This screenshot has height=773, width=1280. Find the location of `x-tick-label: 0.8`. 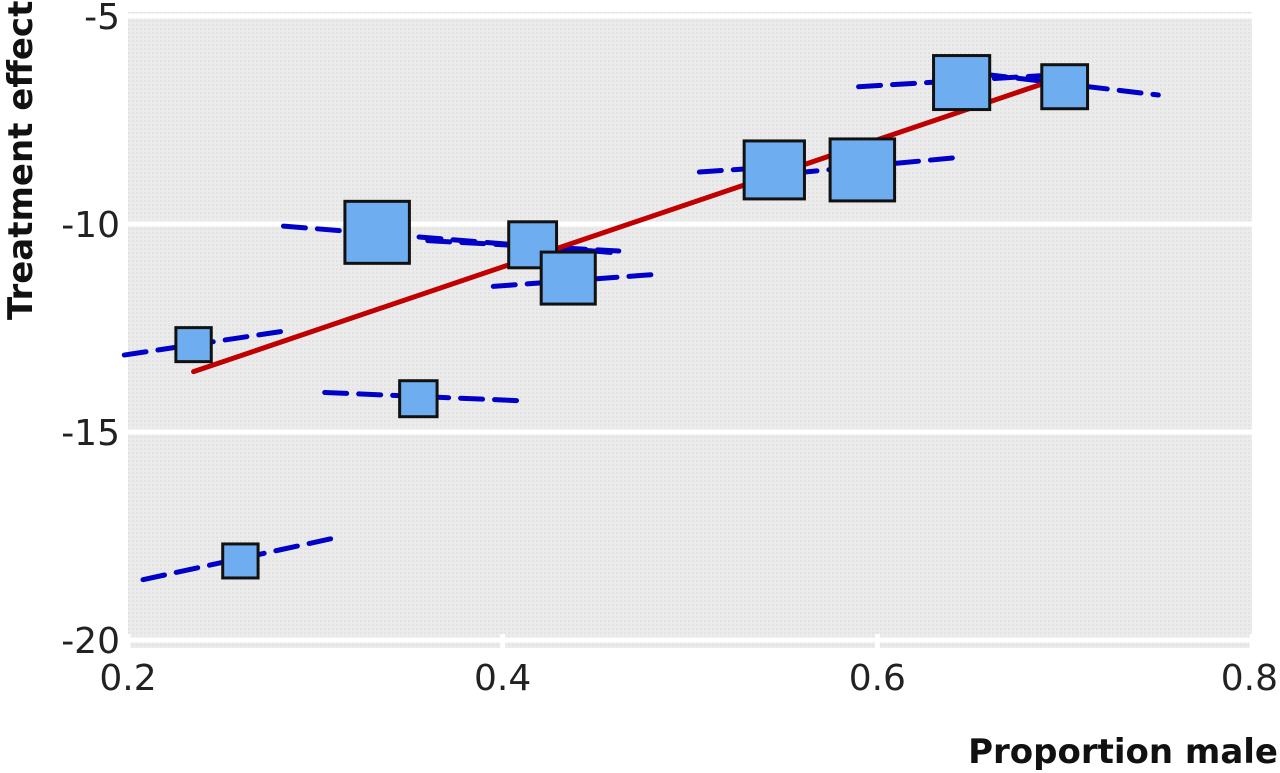

x-tick-label: 0.8 is located at coordinates (1249, 678).